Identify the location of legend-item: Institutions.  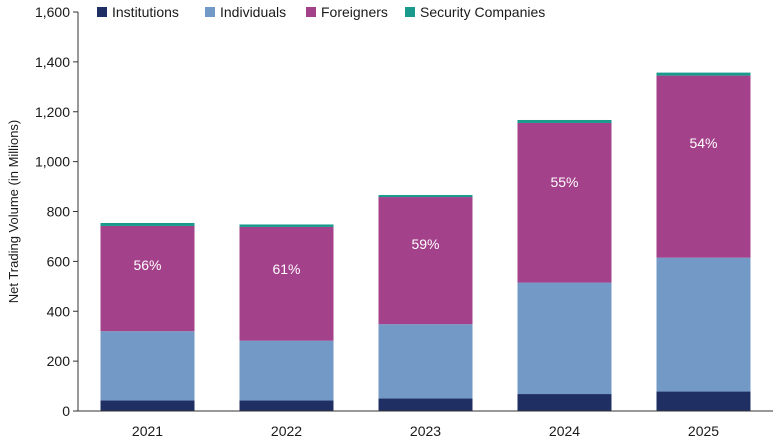
(138, 12).